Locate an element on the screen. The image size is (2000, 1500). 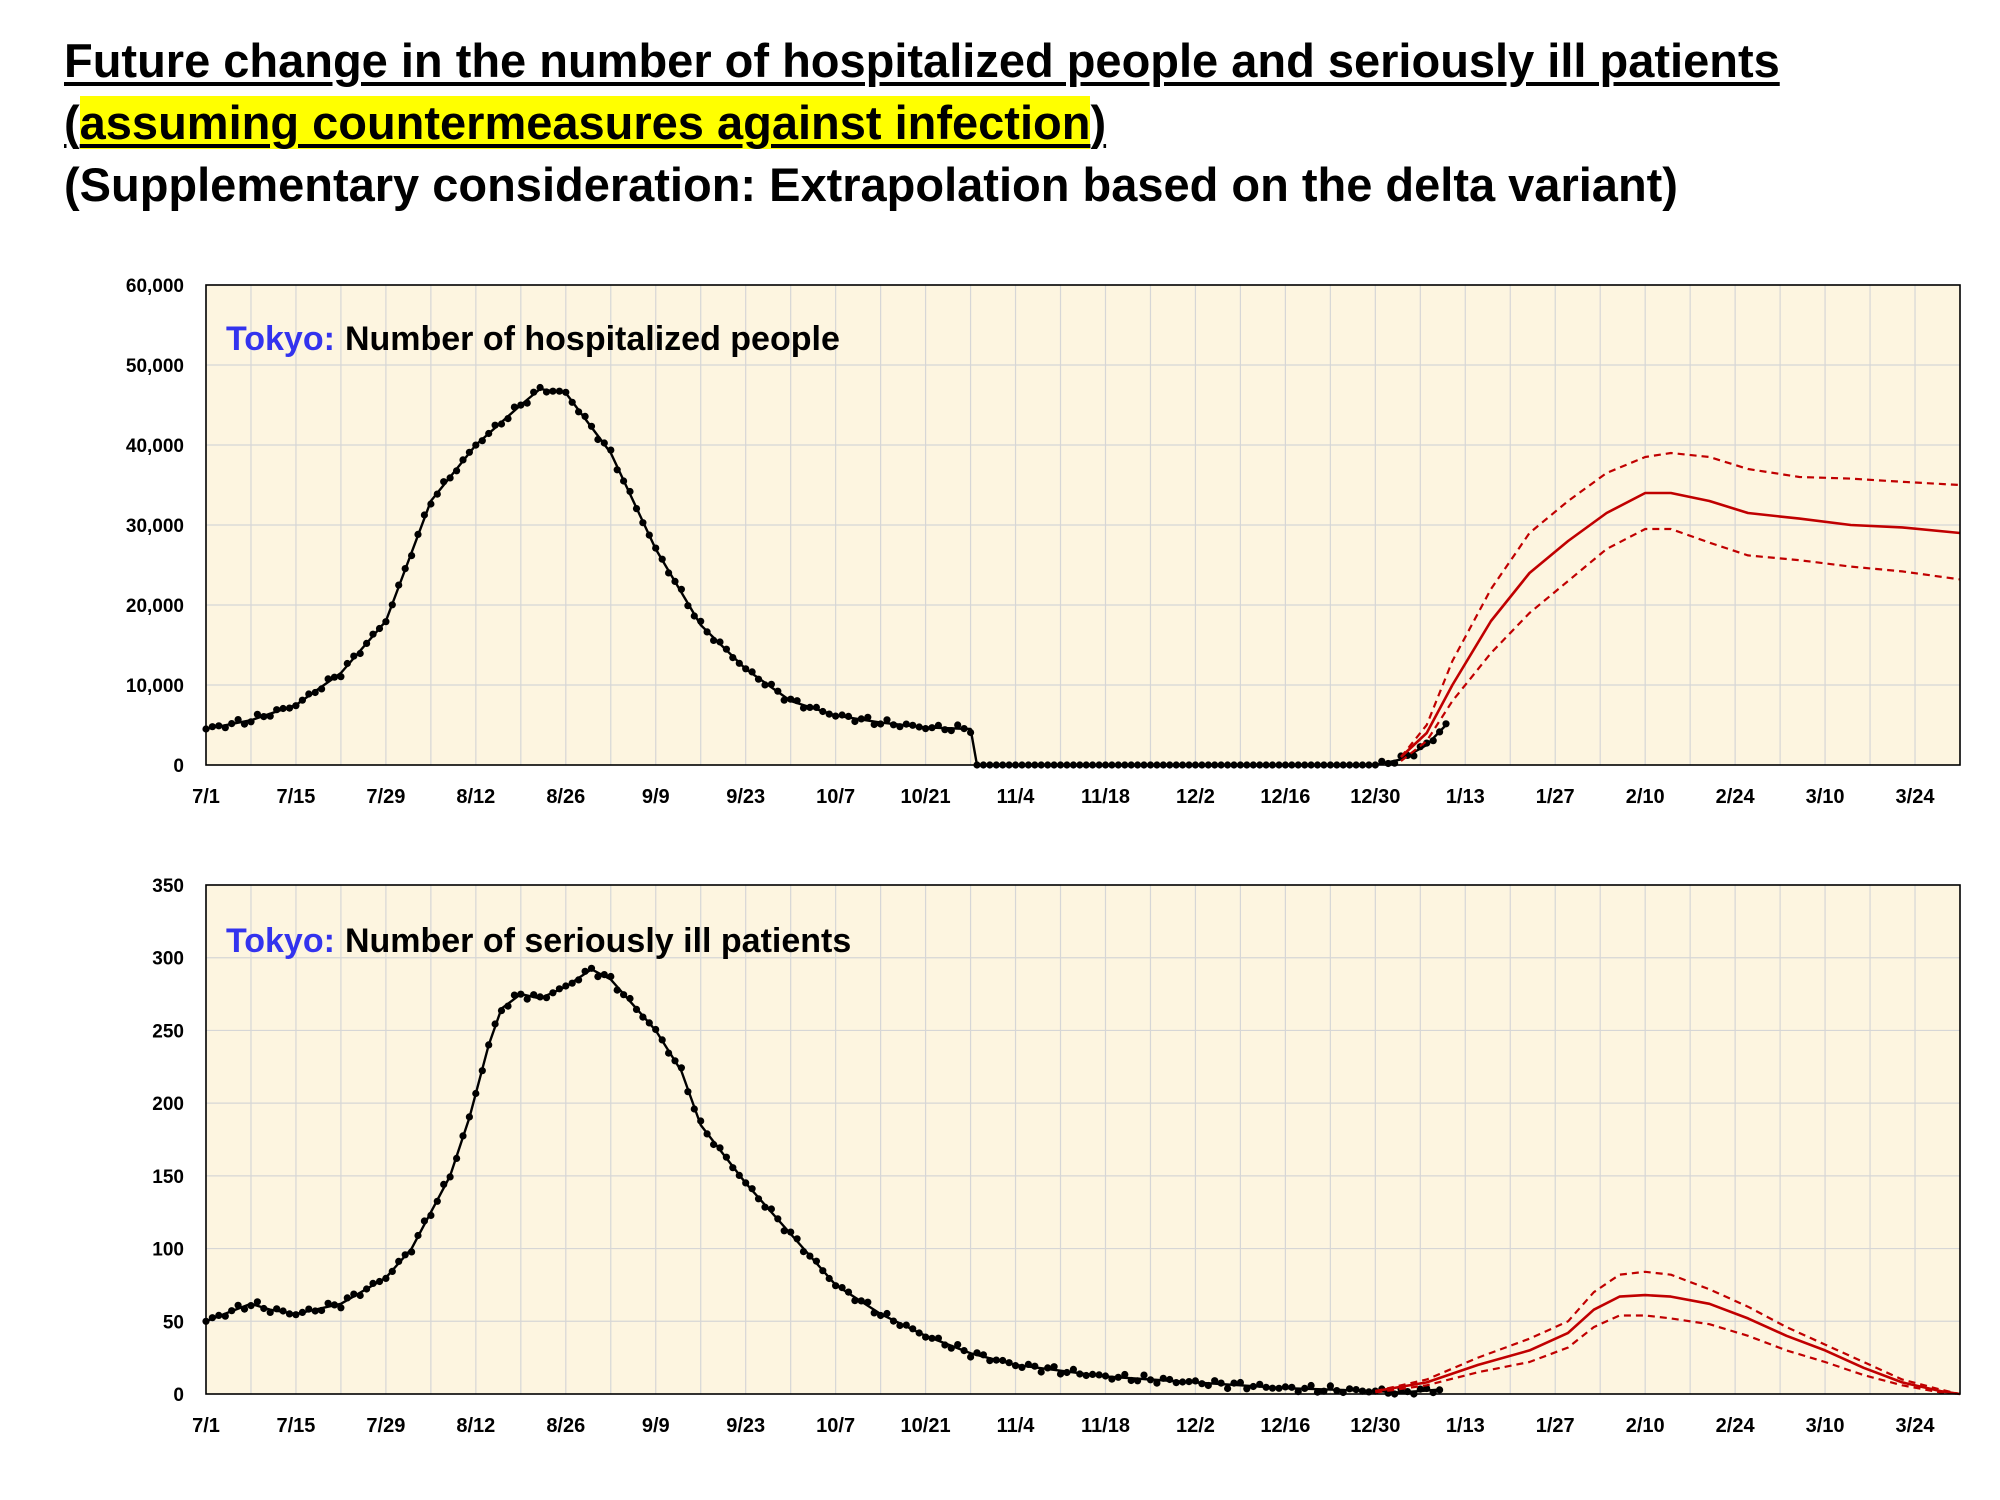
y-tick-label: 250 is located at coordinates (168, 1031).